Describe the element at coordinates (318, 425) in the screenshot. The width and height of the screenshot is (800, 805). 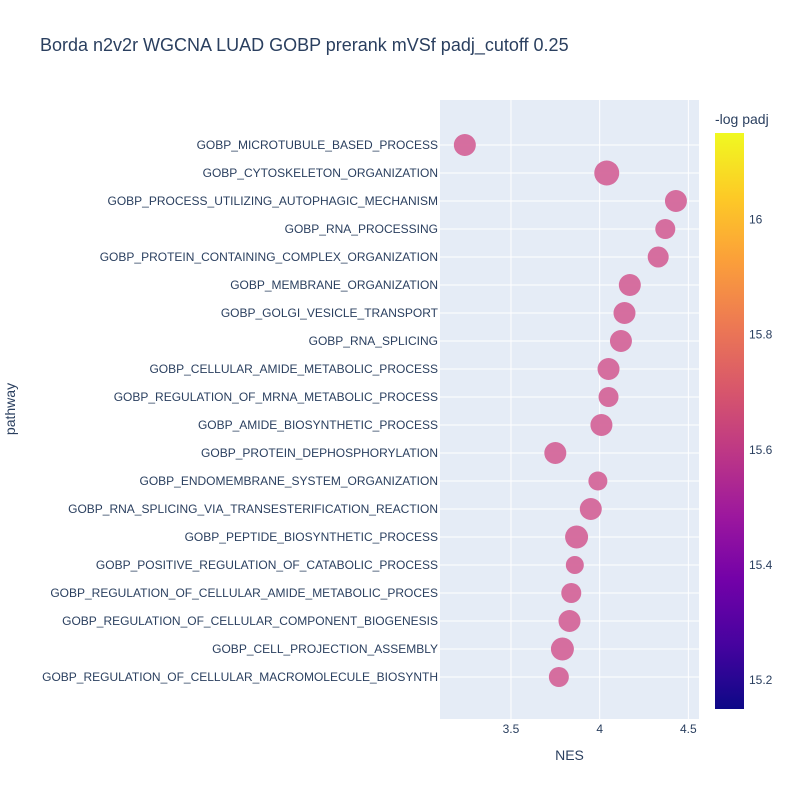
I see `y-tick-label: GOBP_AMIDE_BIOSYNTHETIC_PROCESS` at that location.